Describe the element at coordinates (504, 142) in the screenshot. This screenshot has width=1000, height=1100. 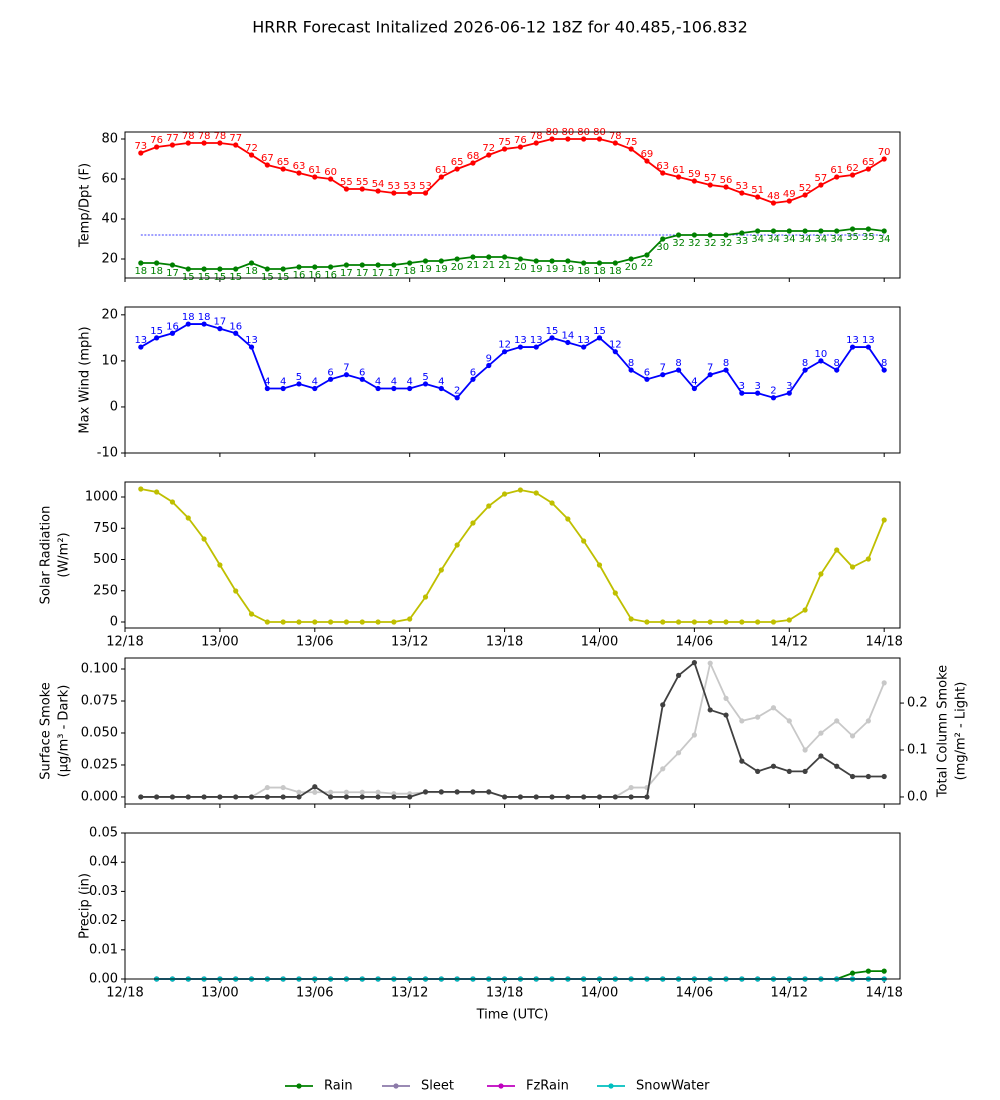
I see `data-label: 75` at that location.